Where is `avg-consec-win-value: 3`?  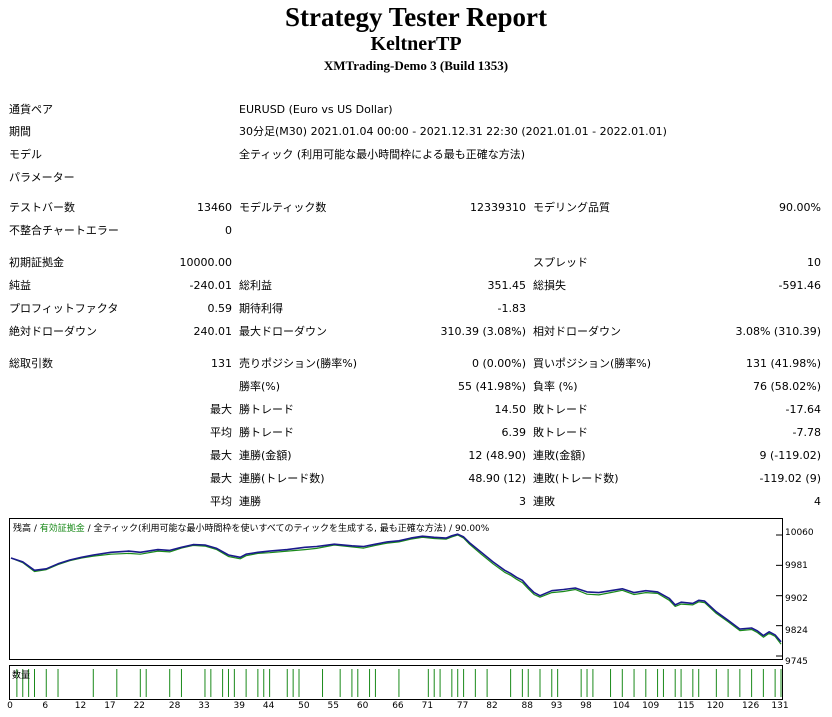
avg-consec-win-value: 3 is located at coordinates (522, 501).